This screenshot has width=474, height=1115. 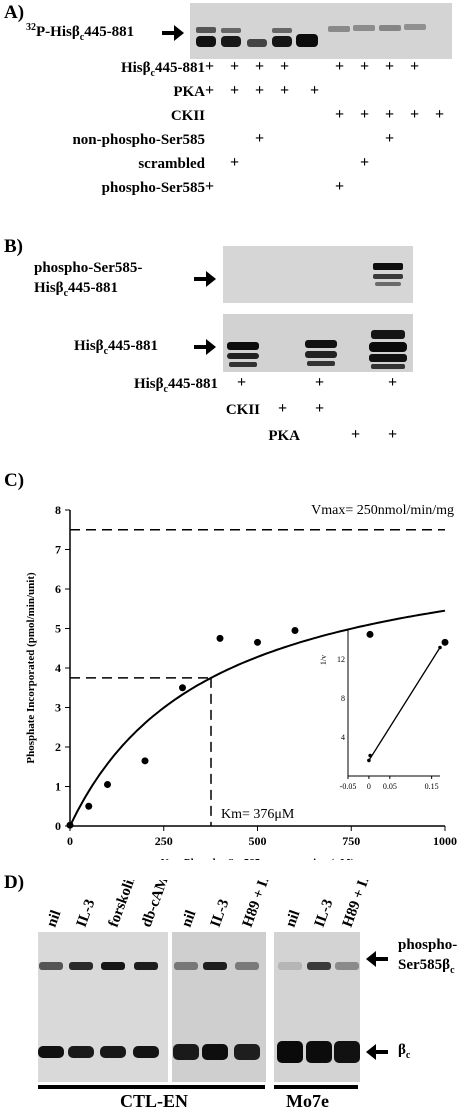 What do you see at coordinates (173, 33) in the screenshot?
I see `panel-a-arrow-icon` at bounding box center [173, 33].